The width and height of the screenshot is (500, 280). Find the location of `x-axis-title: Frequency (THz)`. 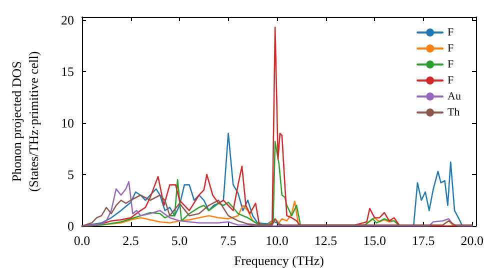

x-axis-title: Frequency (THz) is located at coordinates (279, 260).